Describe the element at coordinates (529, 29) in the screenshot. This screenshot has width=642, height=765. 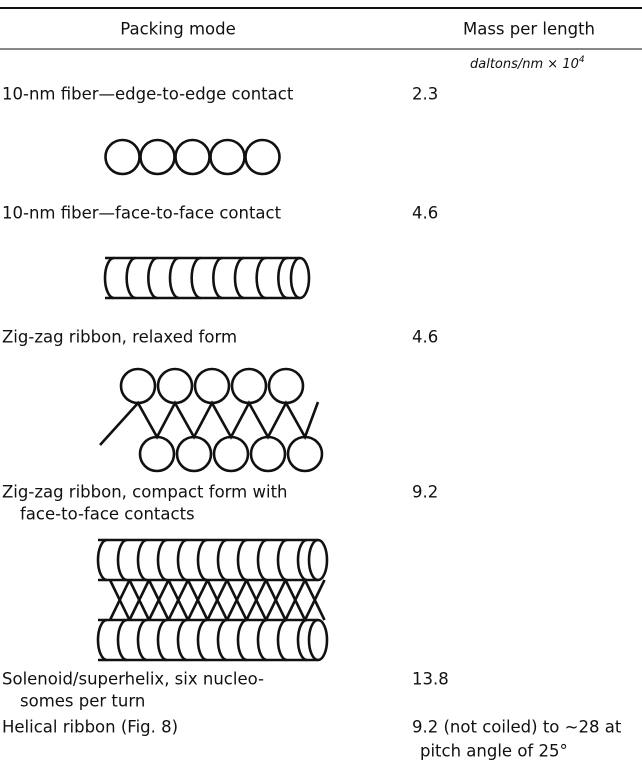
I see `column-header: Mass per length` at that location.